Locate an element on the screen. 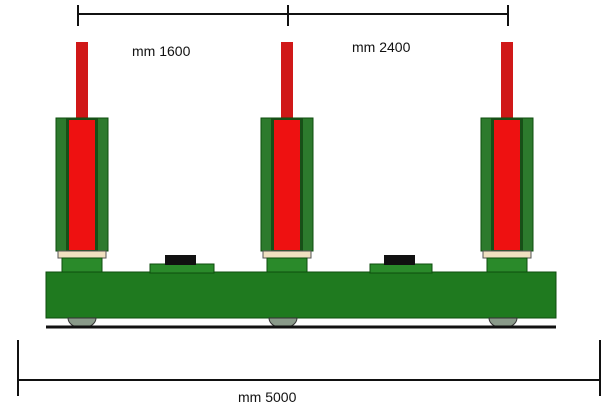 The image size is (604, 410). dimension-label: mm 1600 is located at coordinates (161, 51).